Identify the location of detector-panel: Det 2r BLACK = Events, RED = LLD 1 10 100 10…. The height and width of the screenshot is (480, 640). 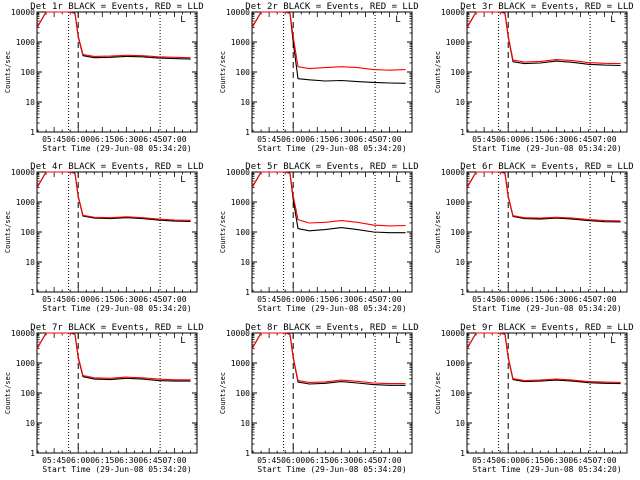
(319, 77).